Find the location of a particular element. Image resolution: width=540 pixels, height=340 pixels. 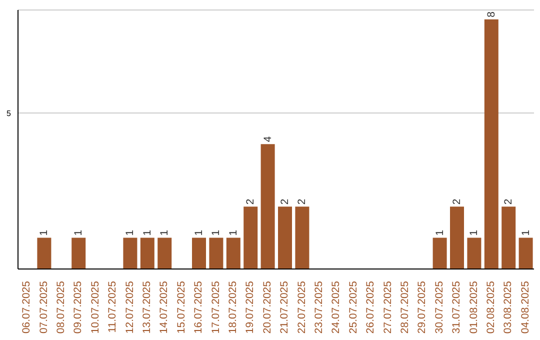

x-tick-label: 21.07.2025 is located at coordinates (284, 307).